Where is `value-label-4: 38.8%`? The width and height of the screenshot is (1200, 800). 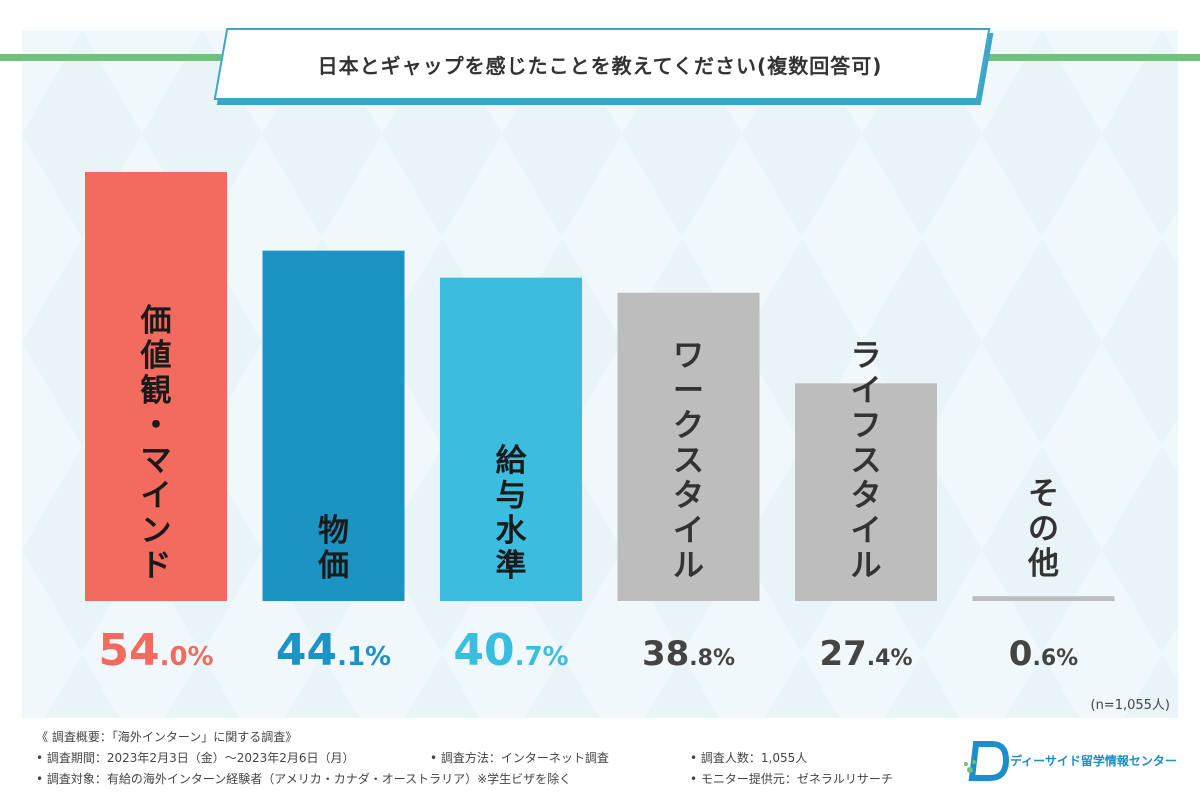
value-label-4: 38.8% is located at coordinates (688, 654).